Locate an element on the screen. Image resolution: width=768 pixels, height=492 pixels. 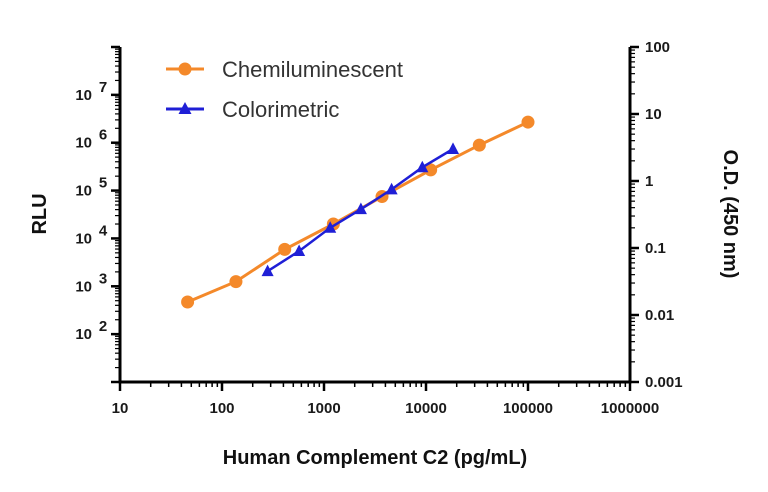
legend-marker-chemiluminescent is located at coordinates (185, 69).